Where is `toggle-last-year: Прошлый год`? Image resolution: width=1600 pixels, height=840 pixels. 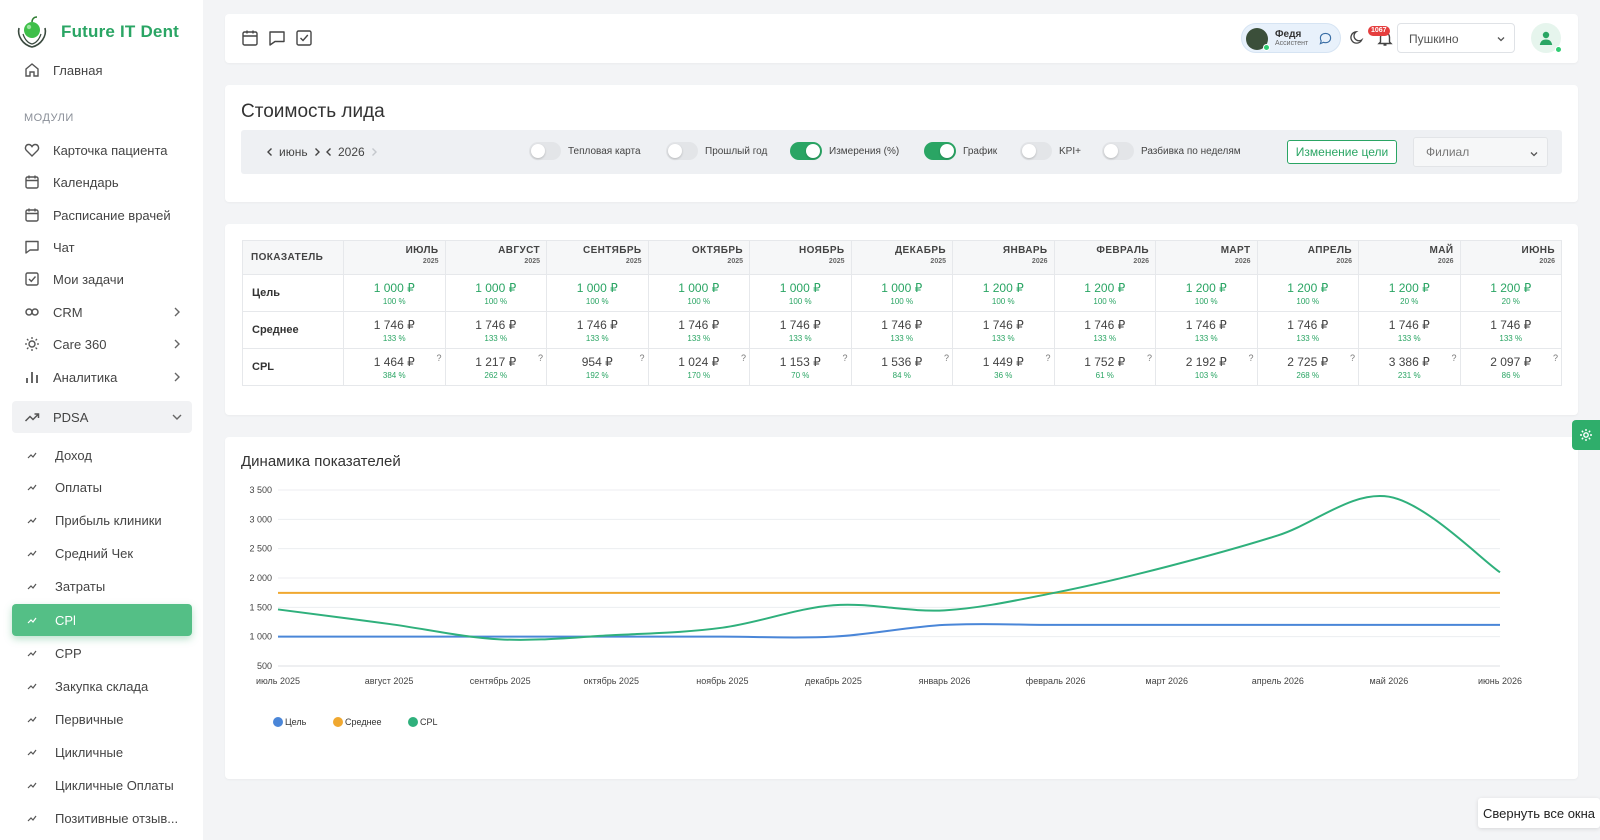 toggle-last-year: Прошлый год is located at coordinates (716, 151).